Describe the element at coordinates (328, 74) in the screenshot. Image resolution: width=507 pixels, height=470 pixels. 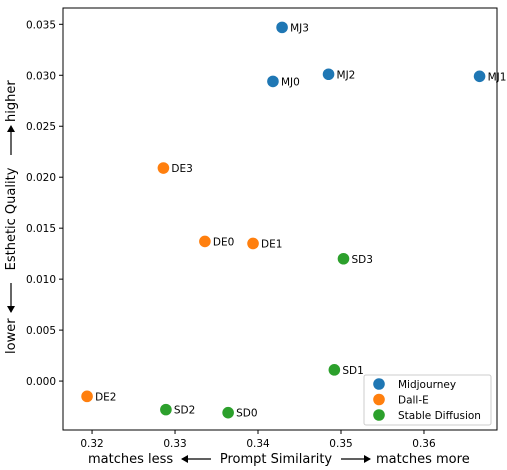
I see `point-mj2` at that location.